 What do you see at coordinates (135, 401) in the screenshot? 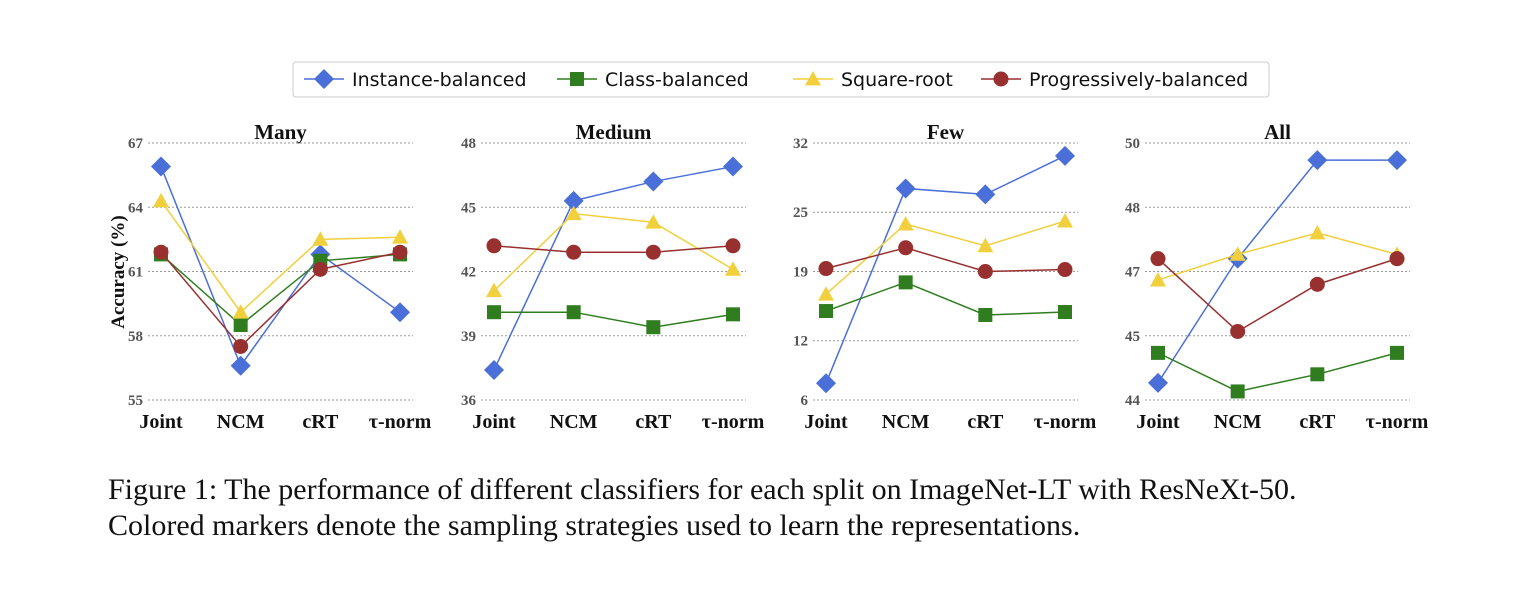
I see `y-tick-label: 55` at bounding box center [135, 401].